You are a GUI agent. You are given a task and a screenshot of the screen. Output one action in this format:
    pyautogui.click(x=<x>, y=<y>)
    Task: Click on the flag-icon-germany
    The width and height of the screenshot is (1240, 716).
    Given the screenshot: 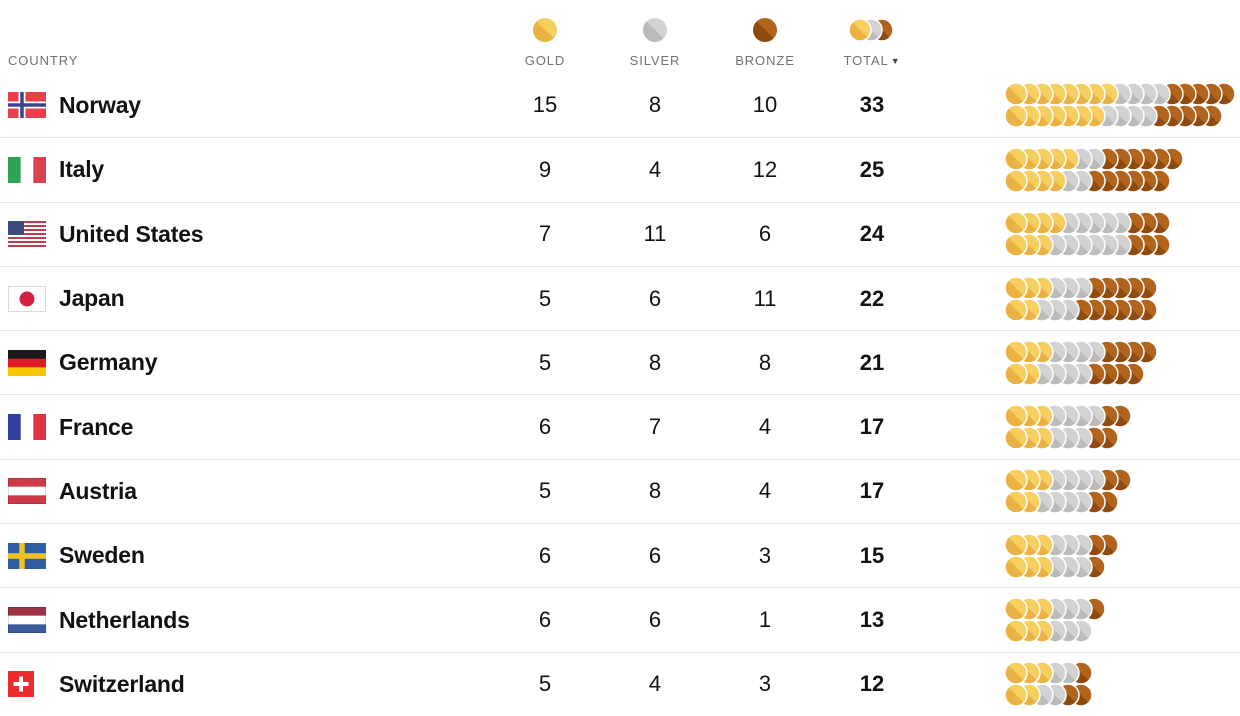 What is the action you would take?
    pyautogui.click(x=27, y=362)
    